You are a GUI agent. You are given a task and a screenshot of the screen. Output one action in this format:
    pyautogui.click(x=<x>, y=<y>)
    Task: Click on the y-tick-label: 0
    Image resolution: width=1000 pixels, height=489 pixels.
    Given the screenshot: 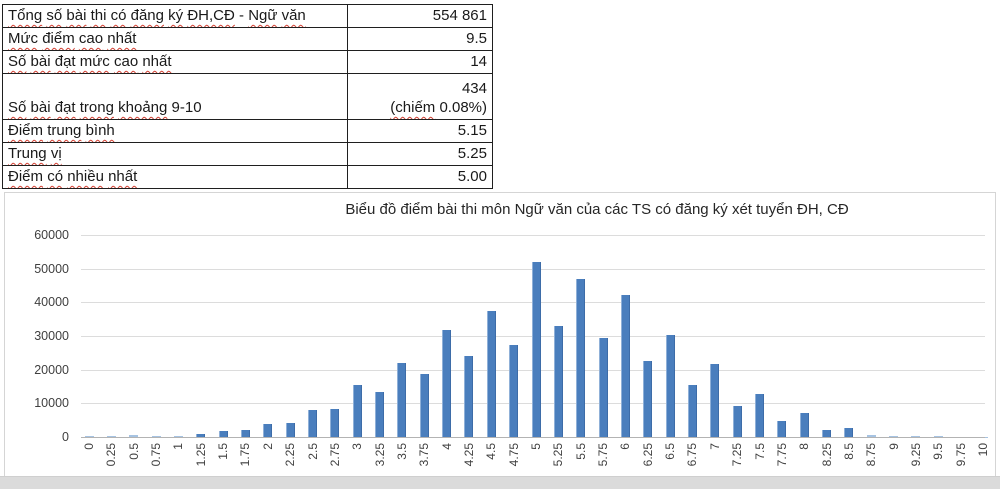 What is the action you would take?
    pyautogui.click(x=65, y=437)
    